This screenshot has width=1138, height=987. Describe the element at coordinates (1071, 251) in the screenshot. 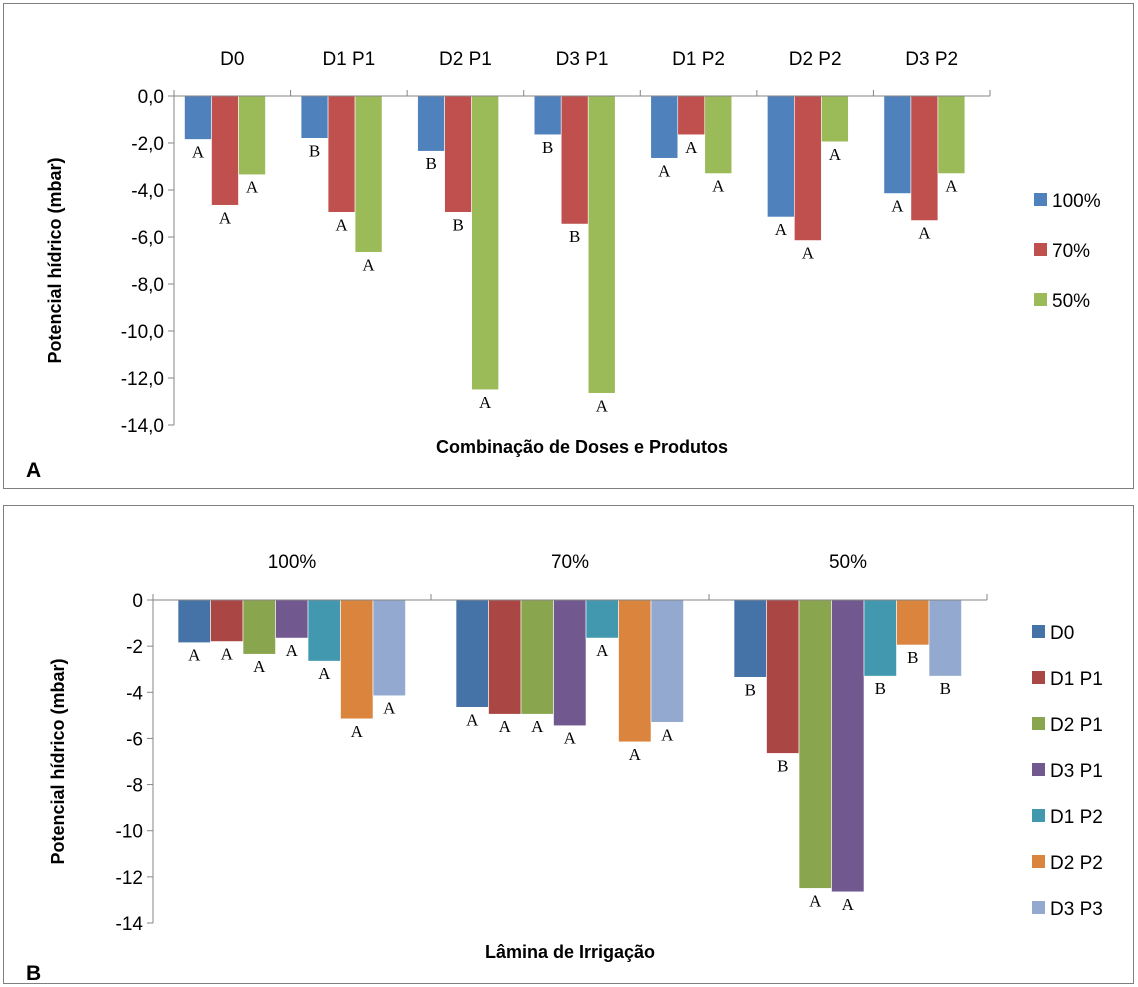

I see `chart-a-legend-label: 70%` at that location.